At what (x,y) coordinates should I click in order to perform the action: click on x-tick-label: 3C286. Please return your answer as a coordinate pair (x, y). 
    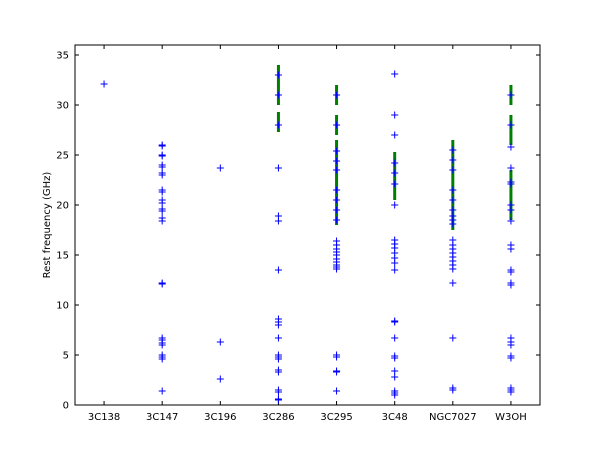
    Looking at the image, I should click on (278, 417).